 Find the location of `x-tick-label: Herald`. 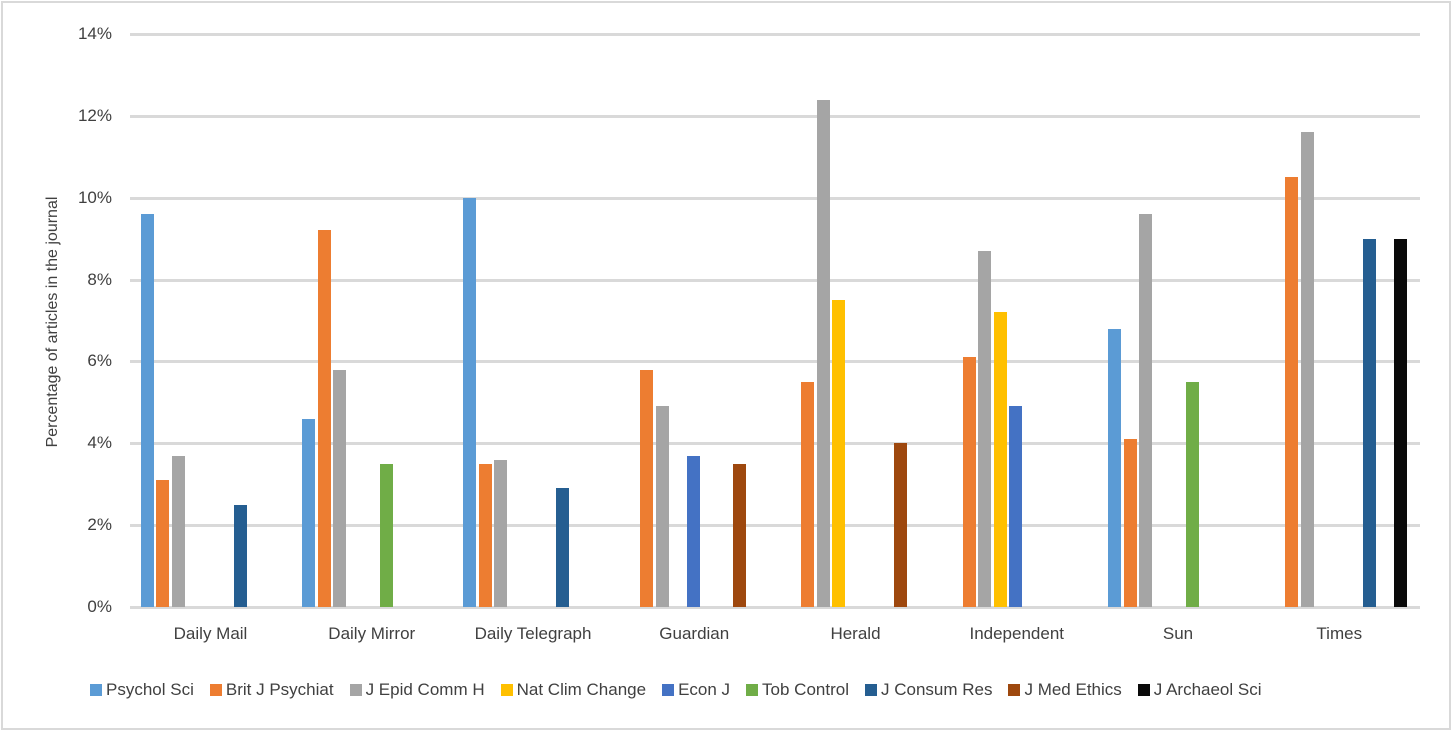

x-tick-label: Herald is located at coordinates (855, 633).